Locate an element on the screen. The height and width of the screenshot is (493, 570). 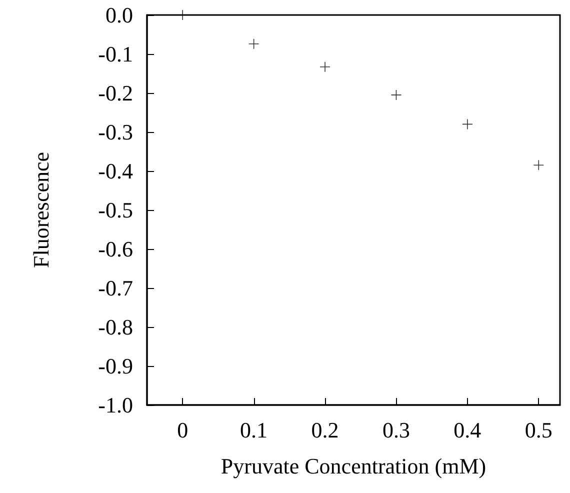
y-tick-label: -0.2 is located at coordinates (115, 93).